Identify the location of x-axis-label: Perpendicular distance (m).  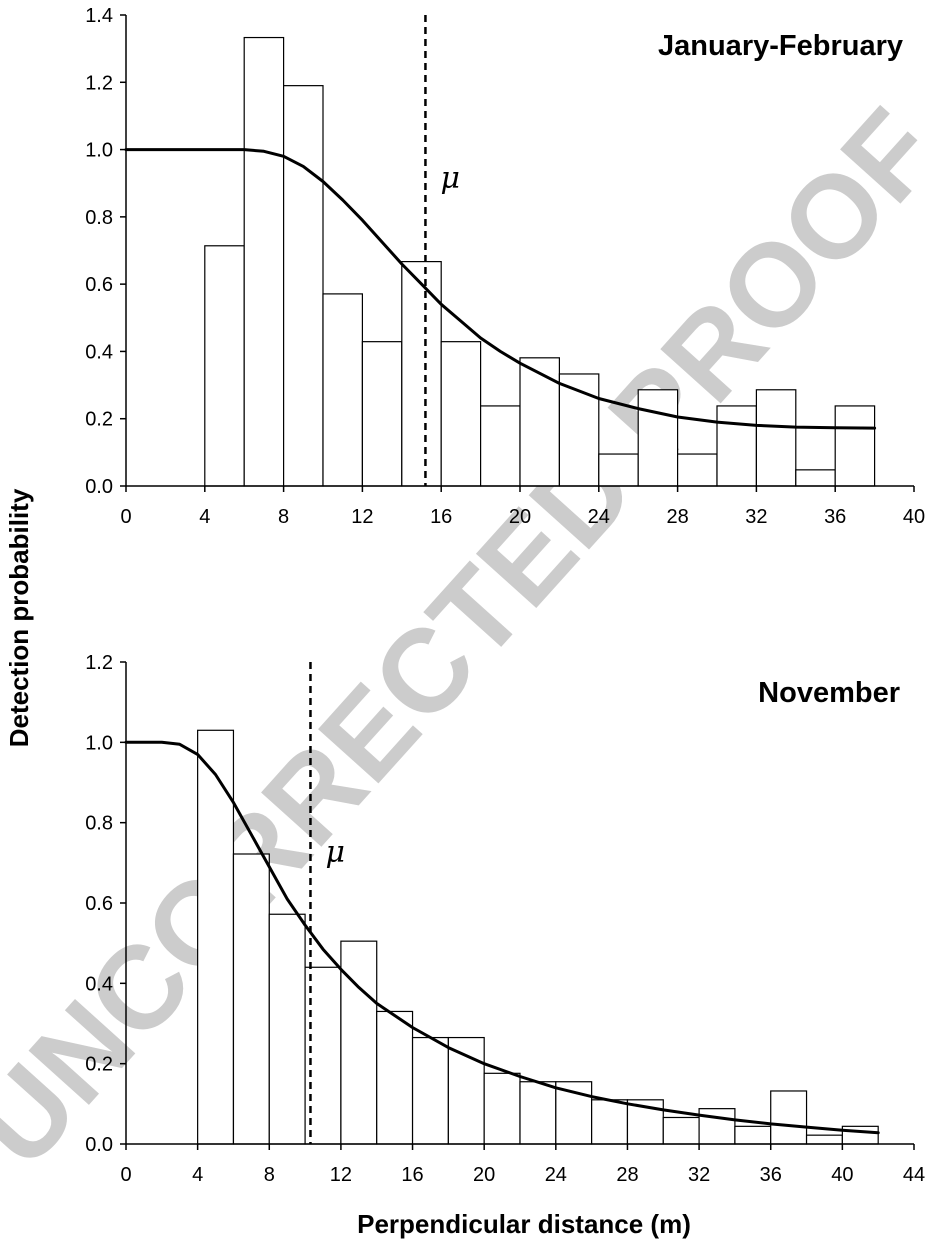
(524, 1224).